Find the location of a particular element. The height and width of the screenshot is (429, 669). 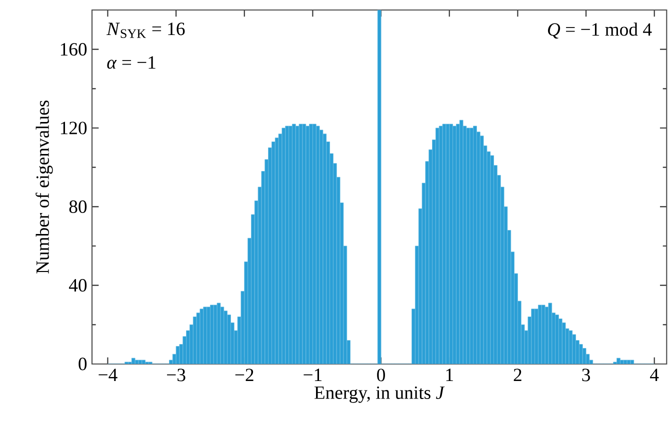

x-tick-label: 0 is located at coordinates (381, 375).